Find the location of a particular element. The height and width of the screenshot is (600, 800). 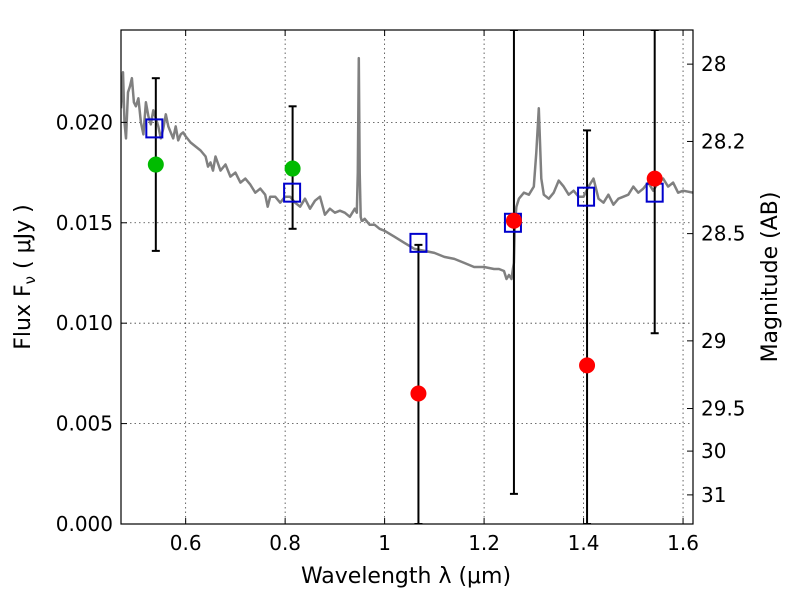

right-axis-label: Magnitude (AB) is located at coordinates (770, 277).